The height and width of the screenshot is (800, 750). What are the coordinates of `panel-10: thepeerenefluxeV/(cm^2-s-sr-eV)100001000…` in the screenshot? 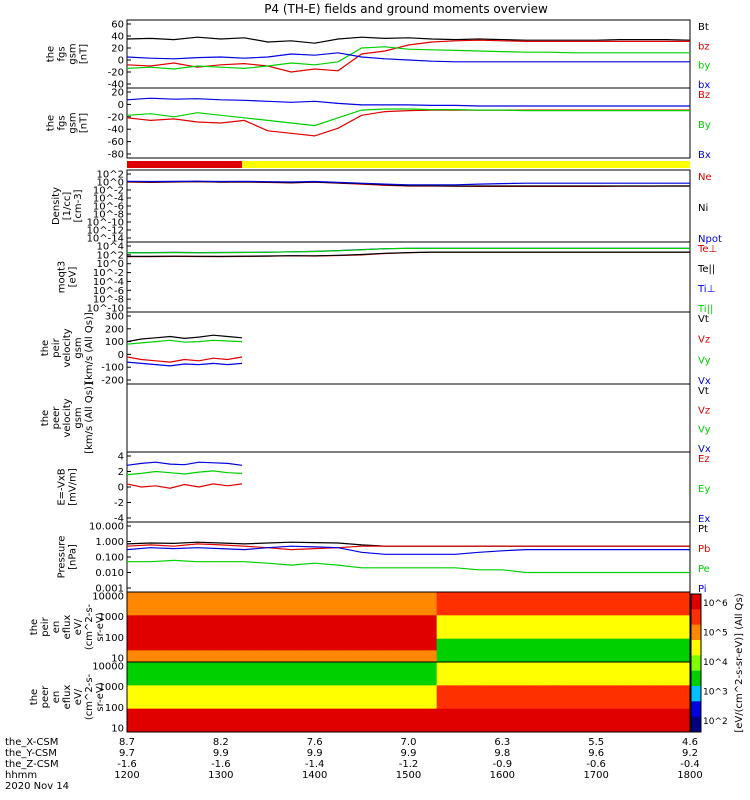 It's located at (360, 698).